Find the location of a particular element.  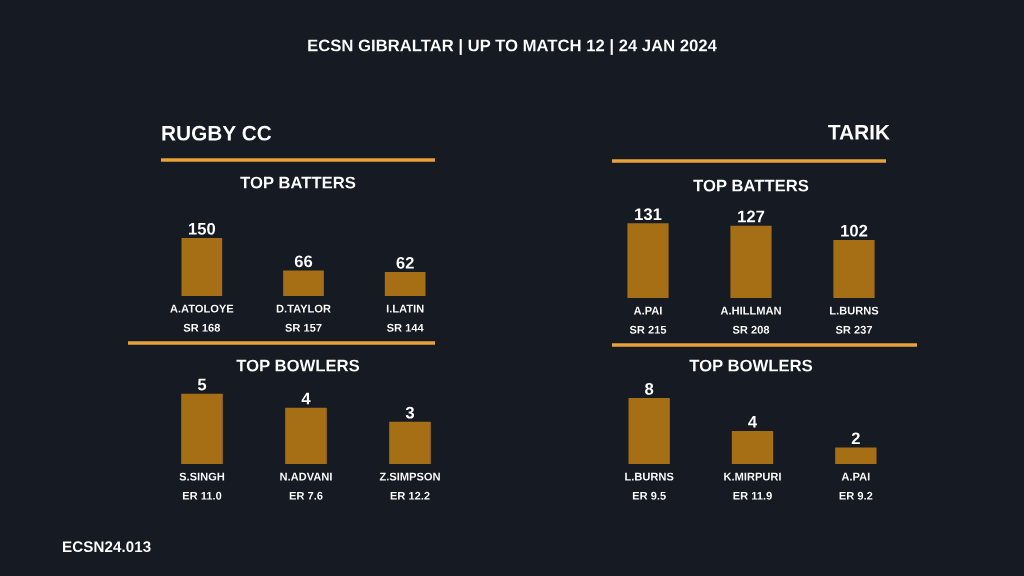

data-label: 127 is located at coordinates (751, 216).